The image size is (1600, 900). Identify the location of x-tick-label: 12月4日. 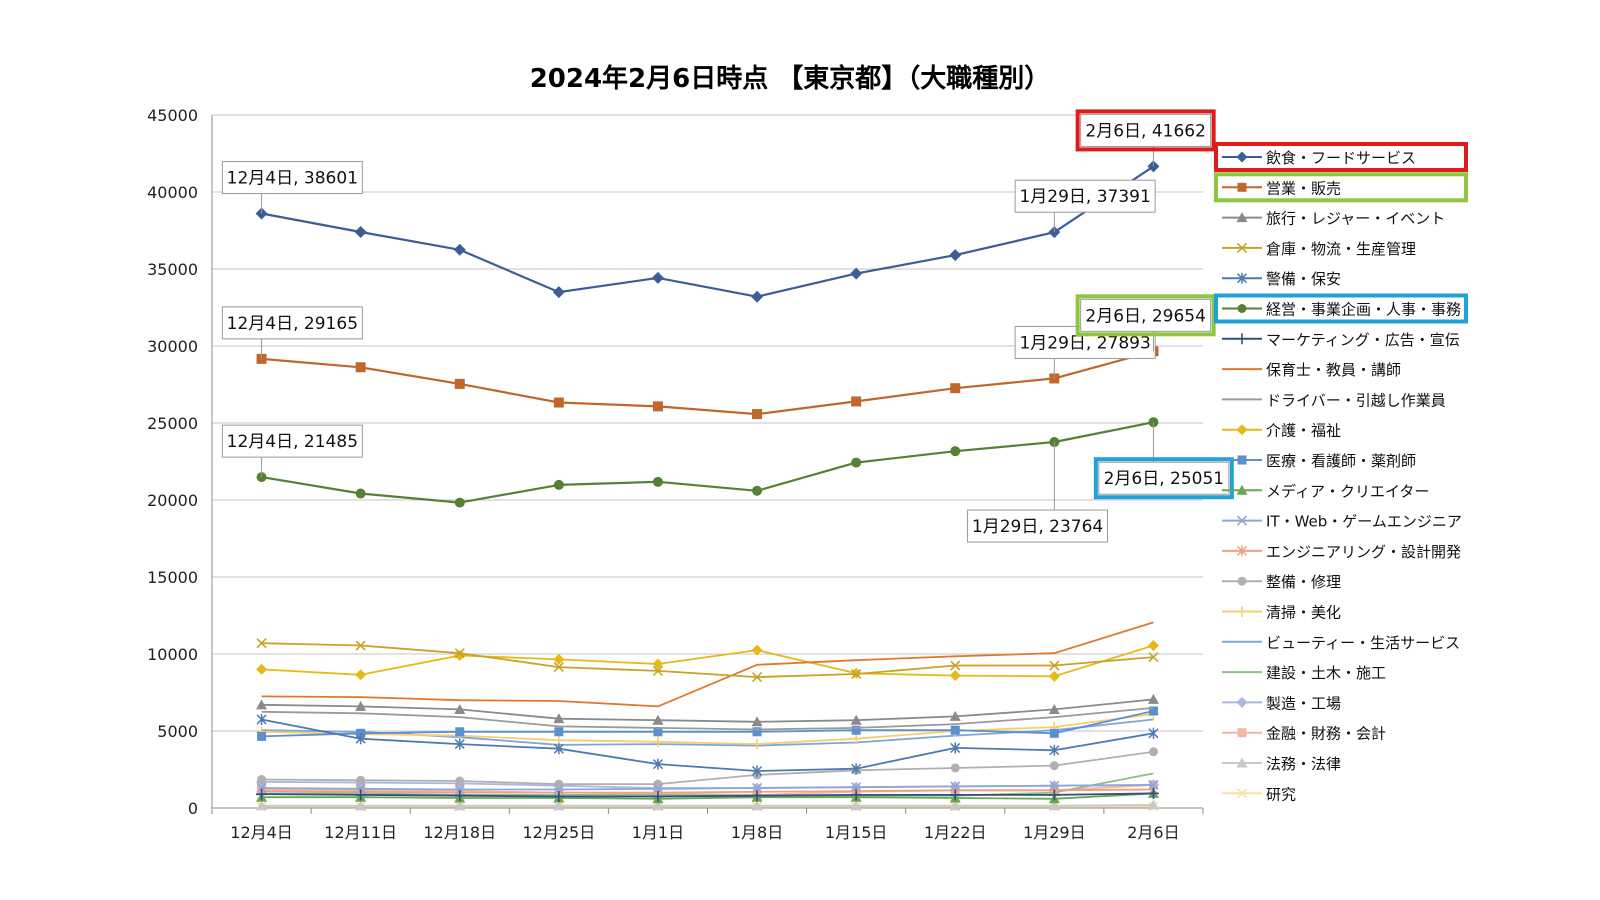
(261, 832).